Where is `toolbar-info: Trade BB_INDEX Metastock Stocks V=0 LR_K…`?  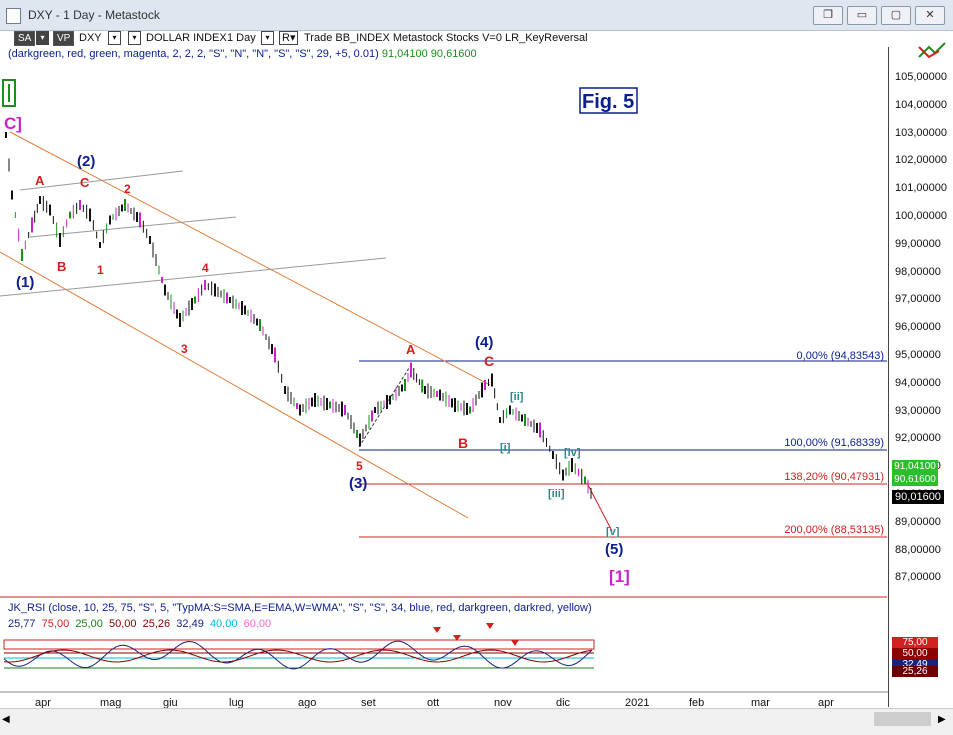
toolbar-info: Trade BB_INDEX Metastock Stocks V=0 LR_K… is located at coordinates (446, 38).